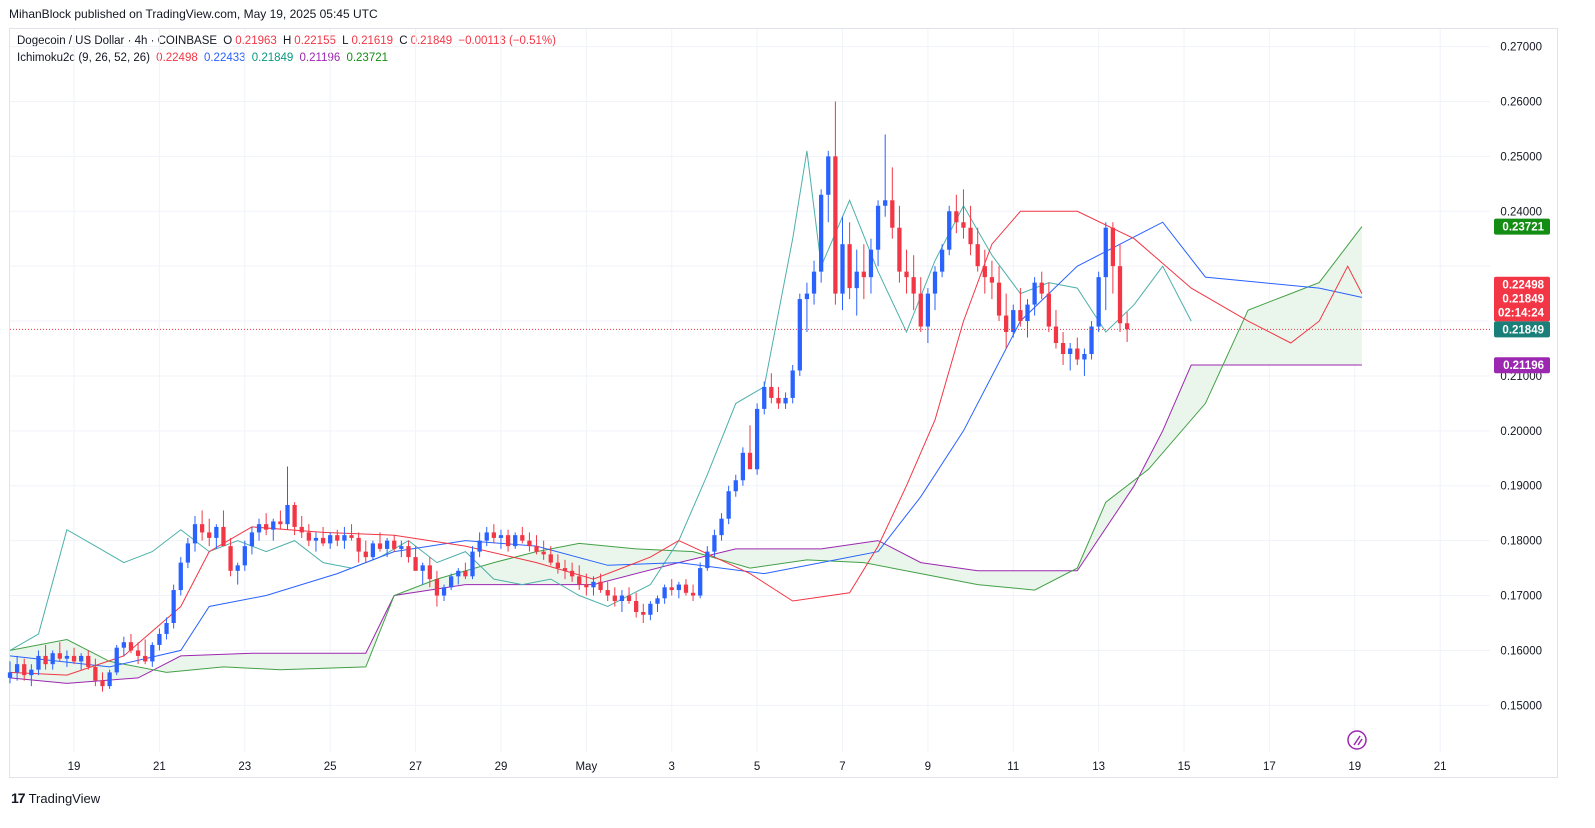 The width and height of the screenshot is (1595, 828). I want to click on low-label: L, so click(345, 41).